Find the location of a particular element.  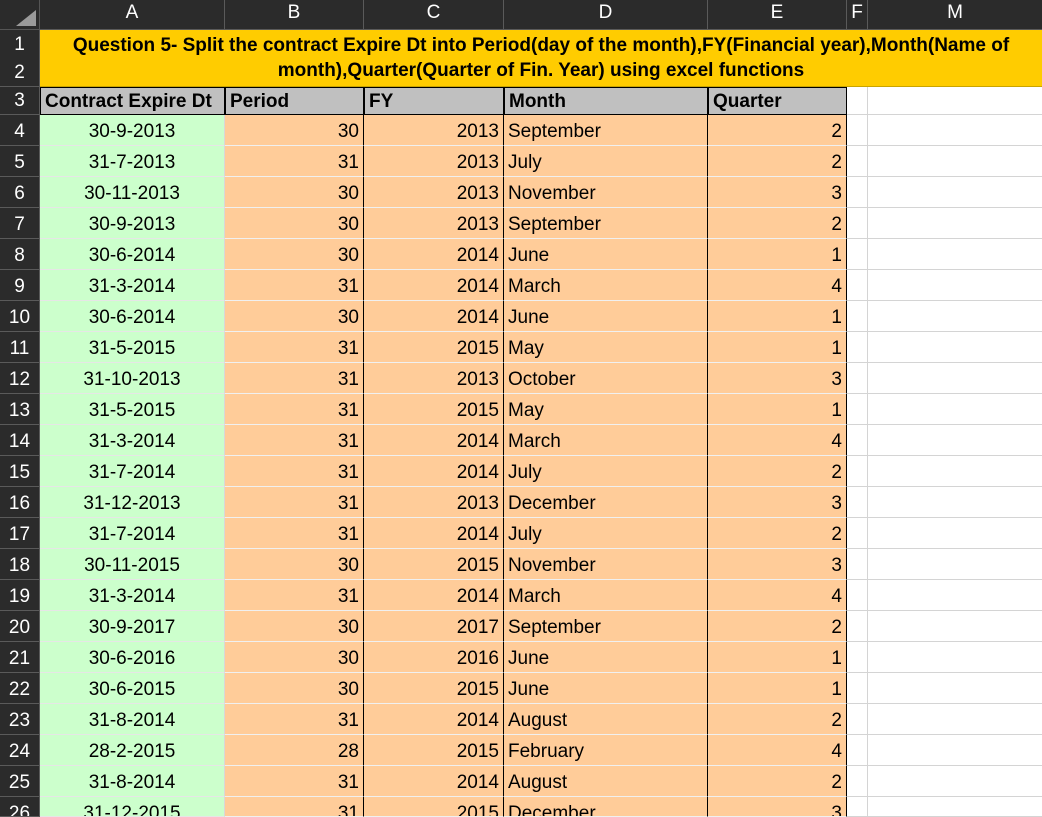

row-header: 14 is located at coordinates (20, 440).